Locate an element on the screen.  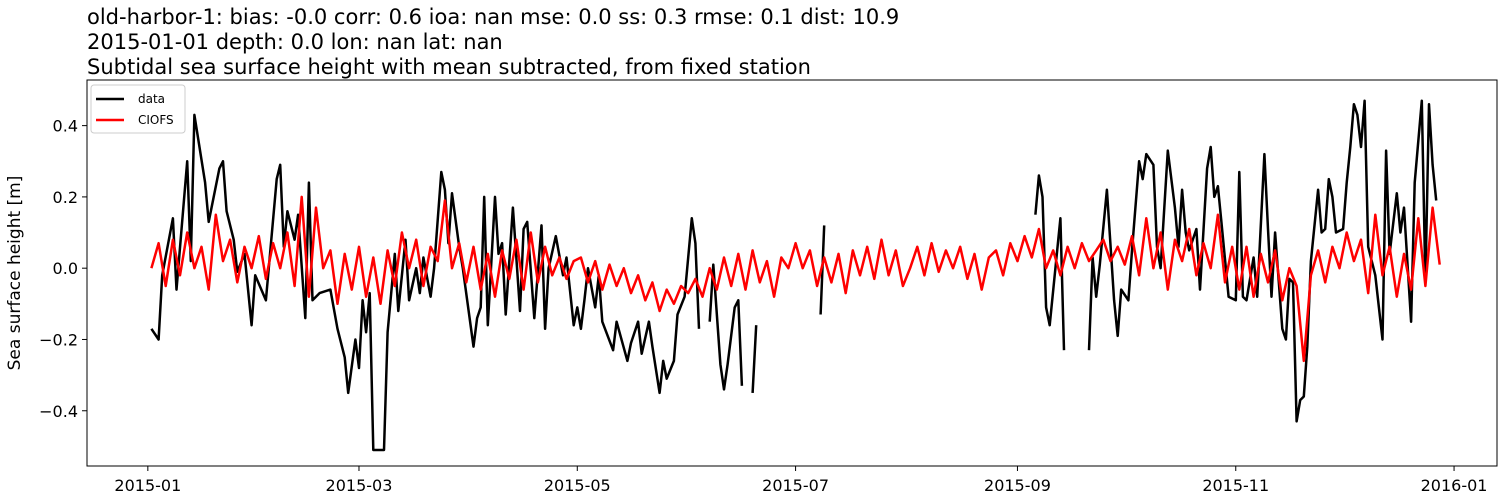
x-tick-label: 2015-07 is located at coordinates (795, 485).